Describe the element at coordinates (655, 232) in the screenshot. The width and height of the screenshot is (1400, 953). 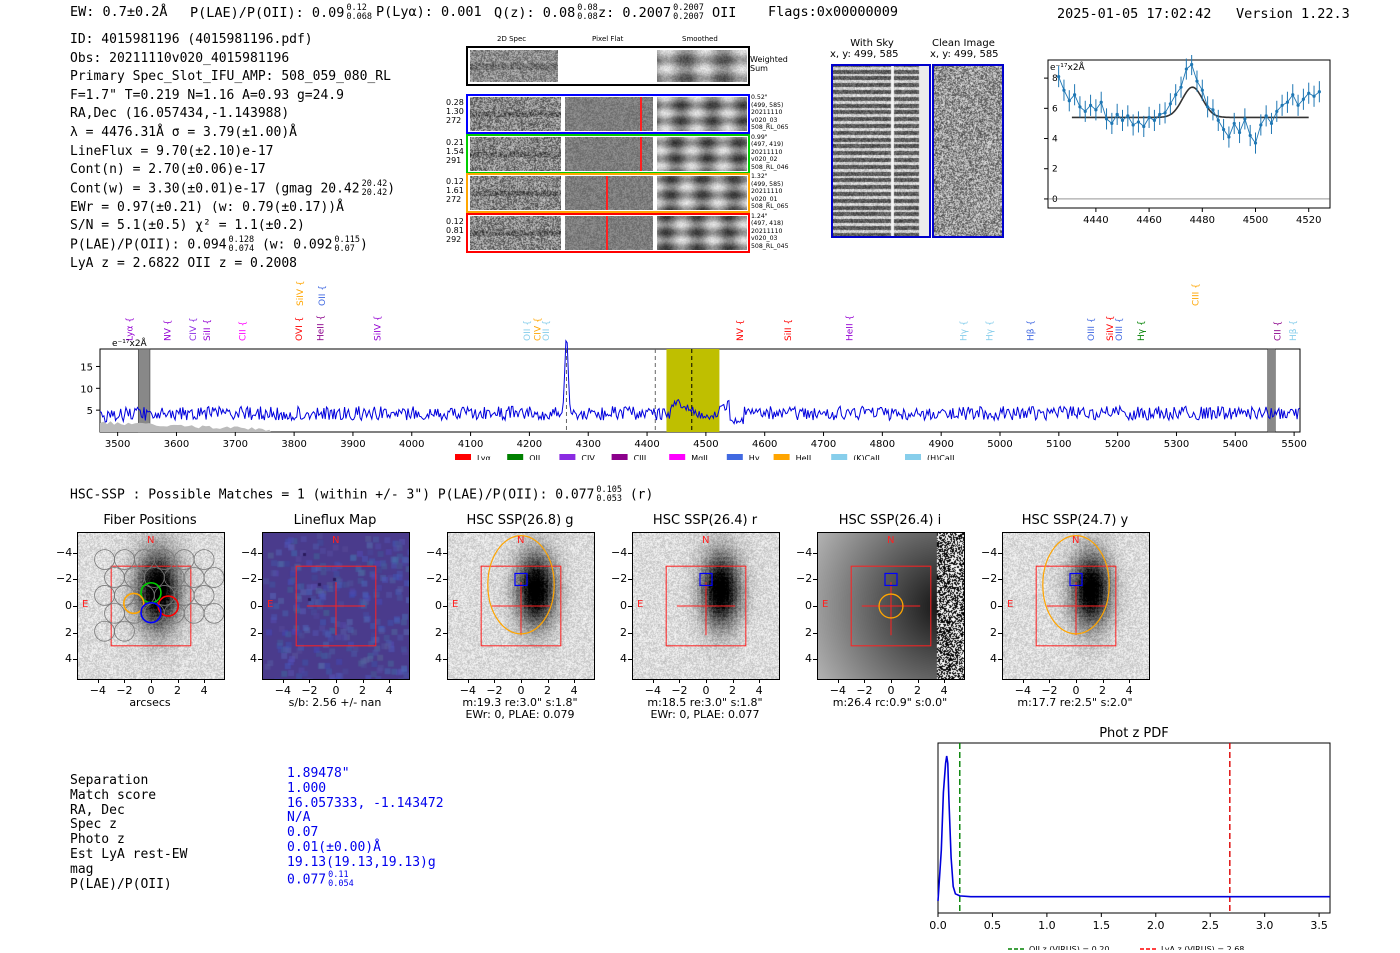
I see `cutout-separator` at that location.